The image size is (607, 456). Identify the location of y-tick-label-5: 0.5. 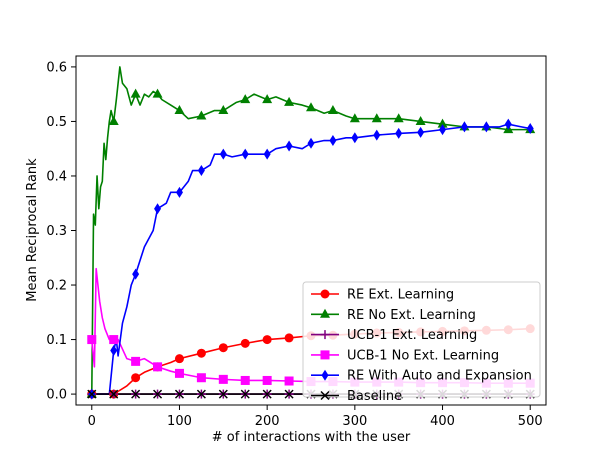
(56, 122).